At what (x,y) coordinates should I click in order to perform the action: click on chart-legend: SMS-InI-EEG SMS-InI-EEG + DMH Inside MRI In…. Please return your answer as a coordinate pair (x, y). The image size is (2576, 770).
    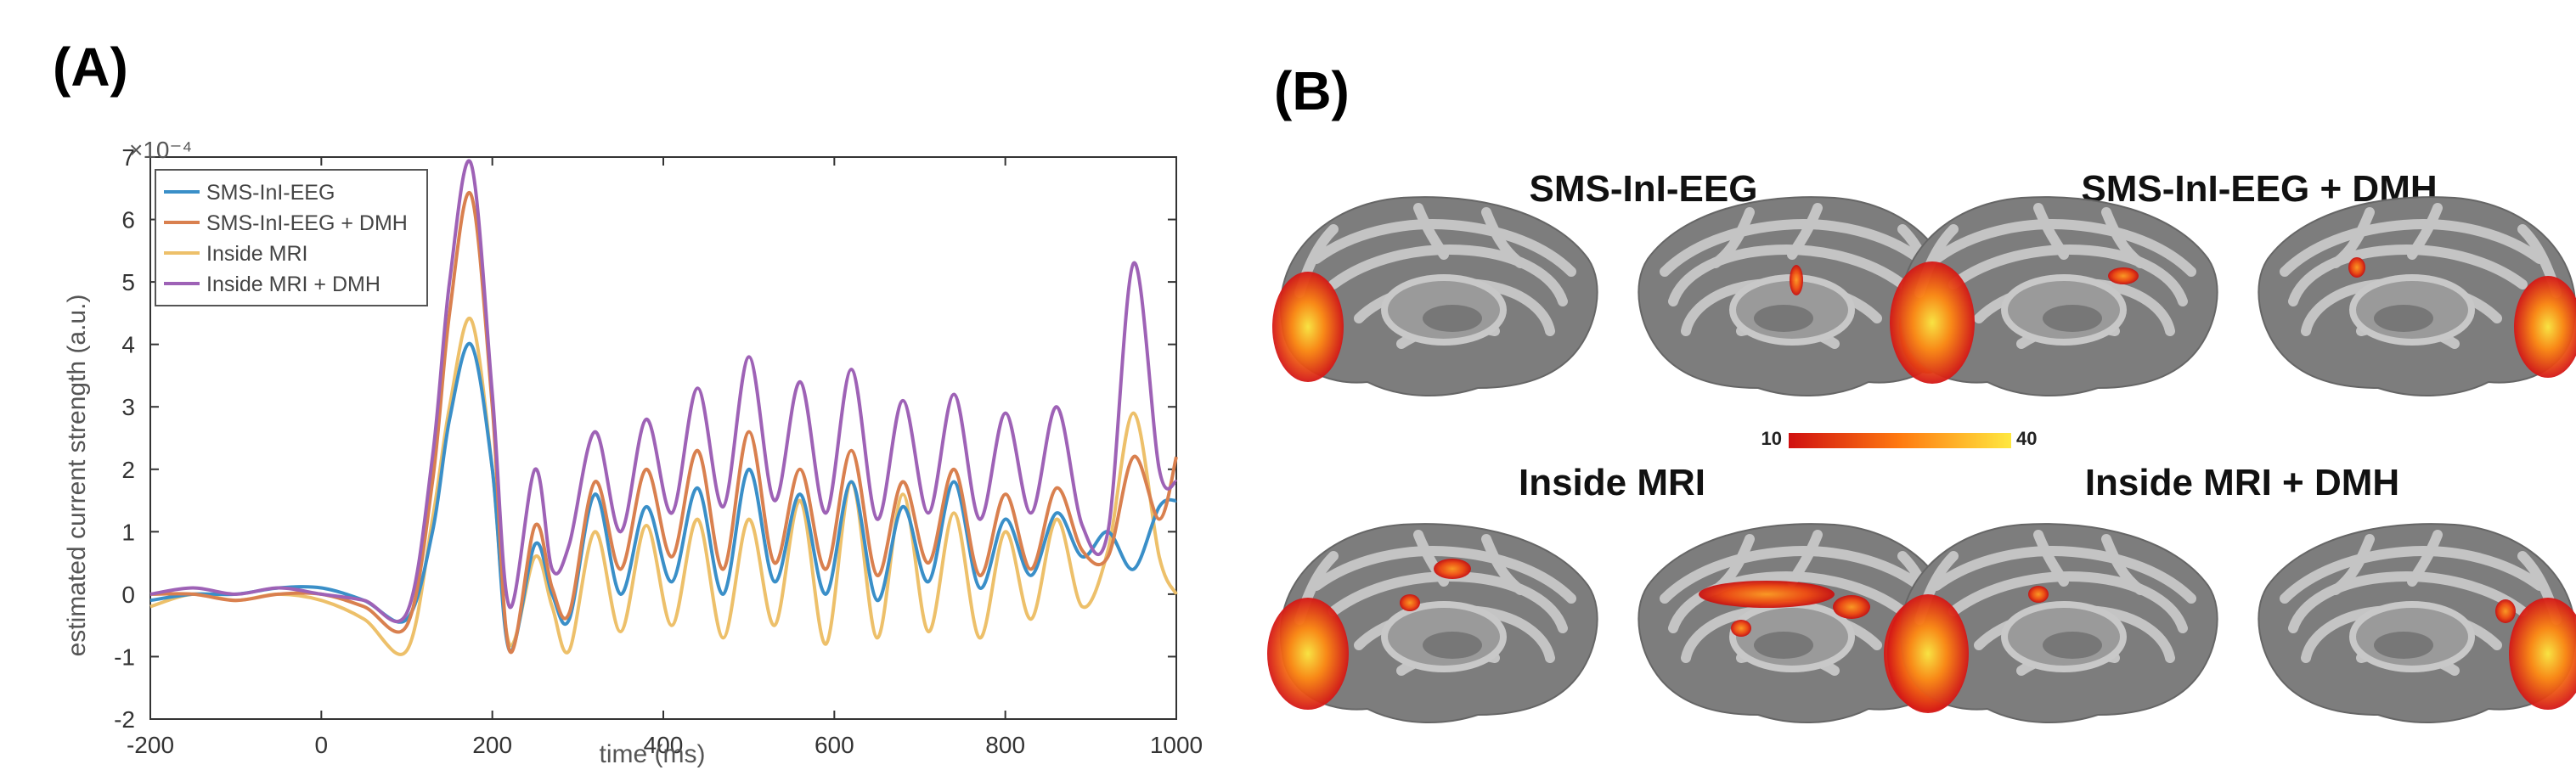
    Looking at the image, I should click on (291, 237).